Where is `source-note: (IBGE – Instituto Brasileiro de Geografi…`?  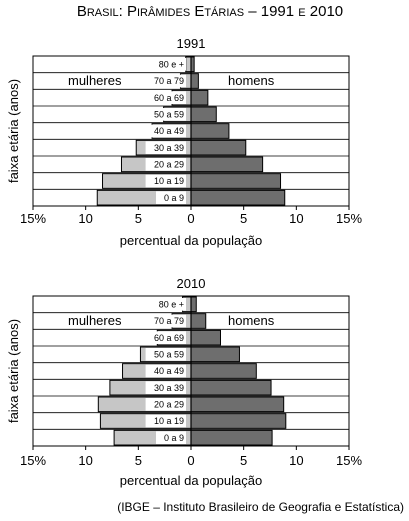 source-note: (IBGE – Instituto Brasileiro de Geografi… is located at coordinates (260, 507).